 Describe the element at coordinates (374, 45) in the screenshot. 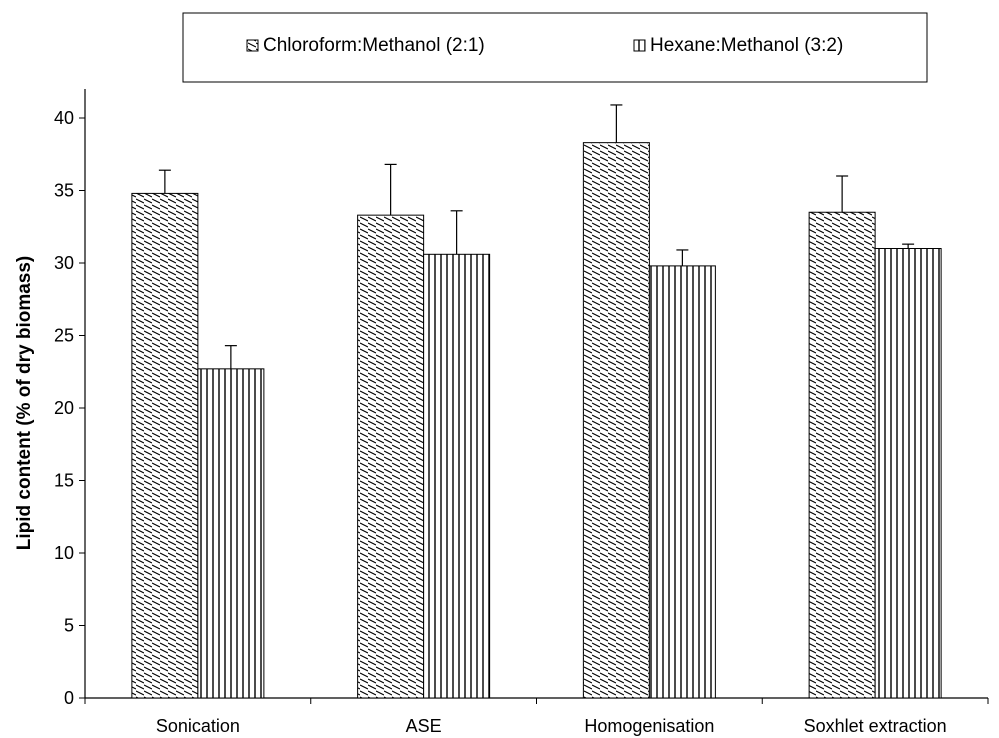

I see `legend-label-chloroform: Chloroform:Methanol (2:1)` at that location.